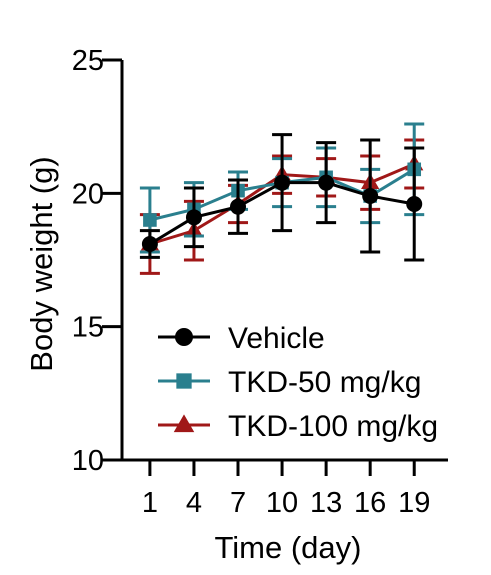  What do you see at coordinates (324, 382) in the screenshot?
I see `legend-label: TKD-50 mg/kg` at bounding box center [324, 382].